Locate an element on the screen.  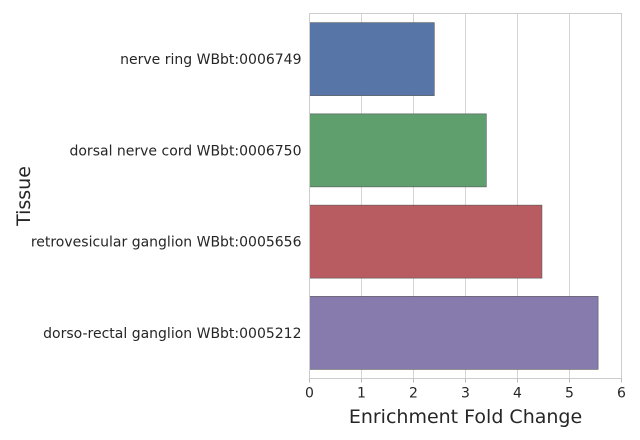
category-label: dorsal nerve cord WBbt:0006750 is located at coordinates (185, 151).